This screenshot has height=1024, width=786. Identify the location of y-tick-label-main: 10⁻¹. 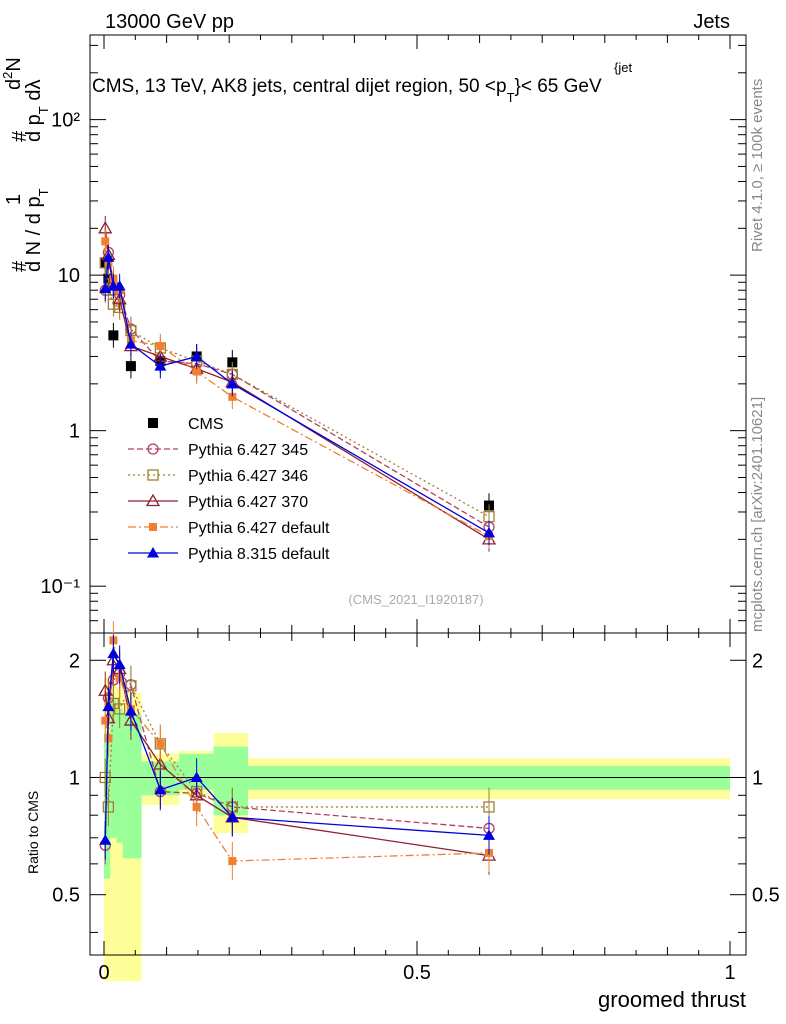
(61, 587).